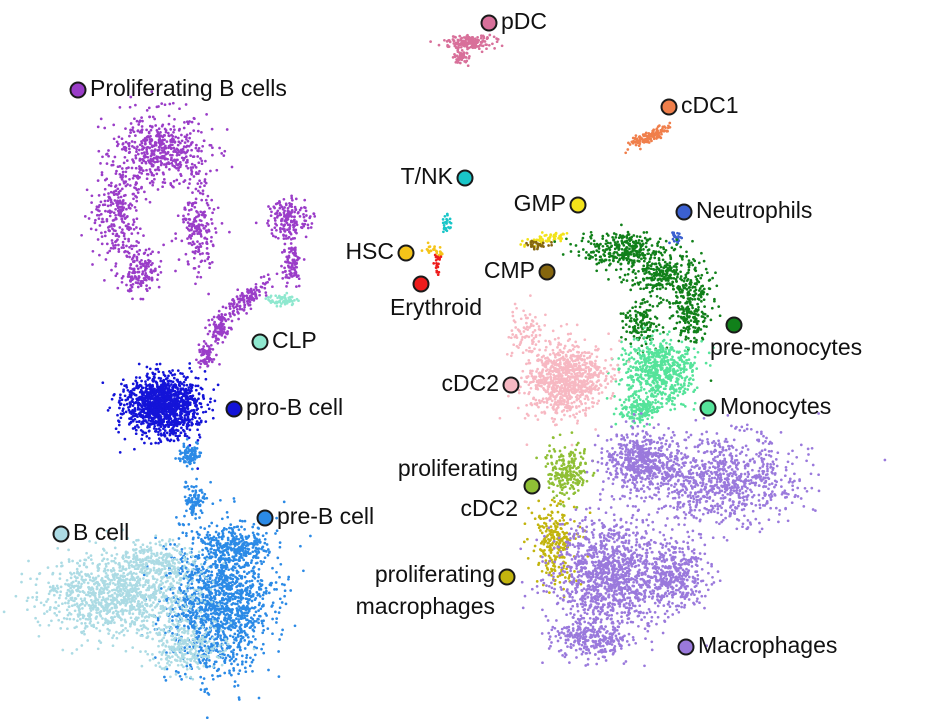 This screenshot has width=937, height=723. Describe the element at coordinates (212, 362) in the screenshot. I see `point-prolif_b-2027` at that location.